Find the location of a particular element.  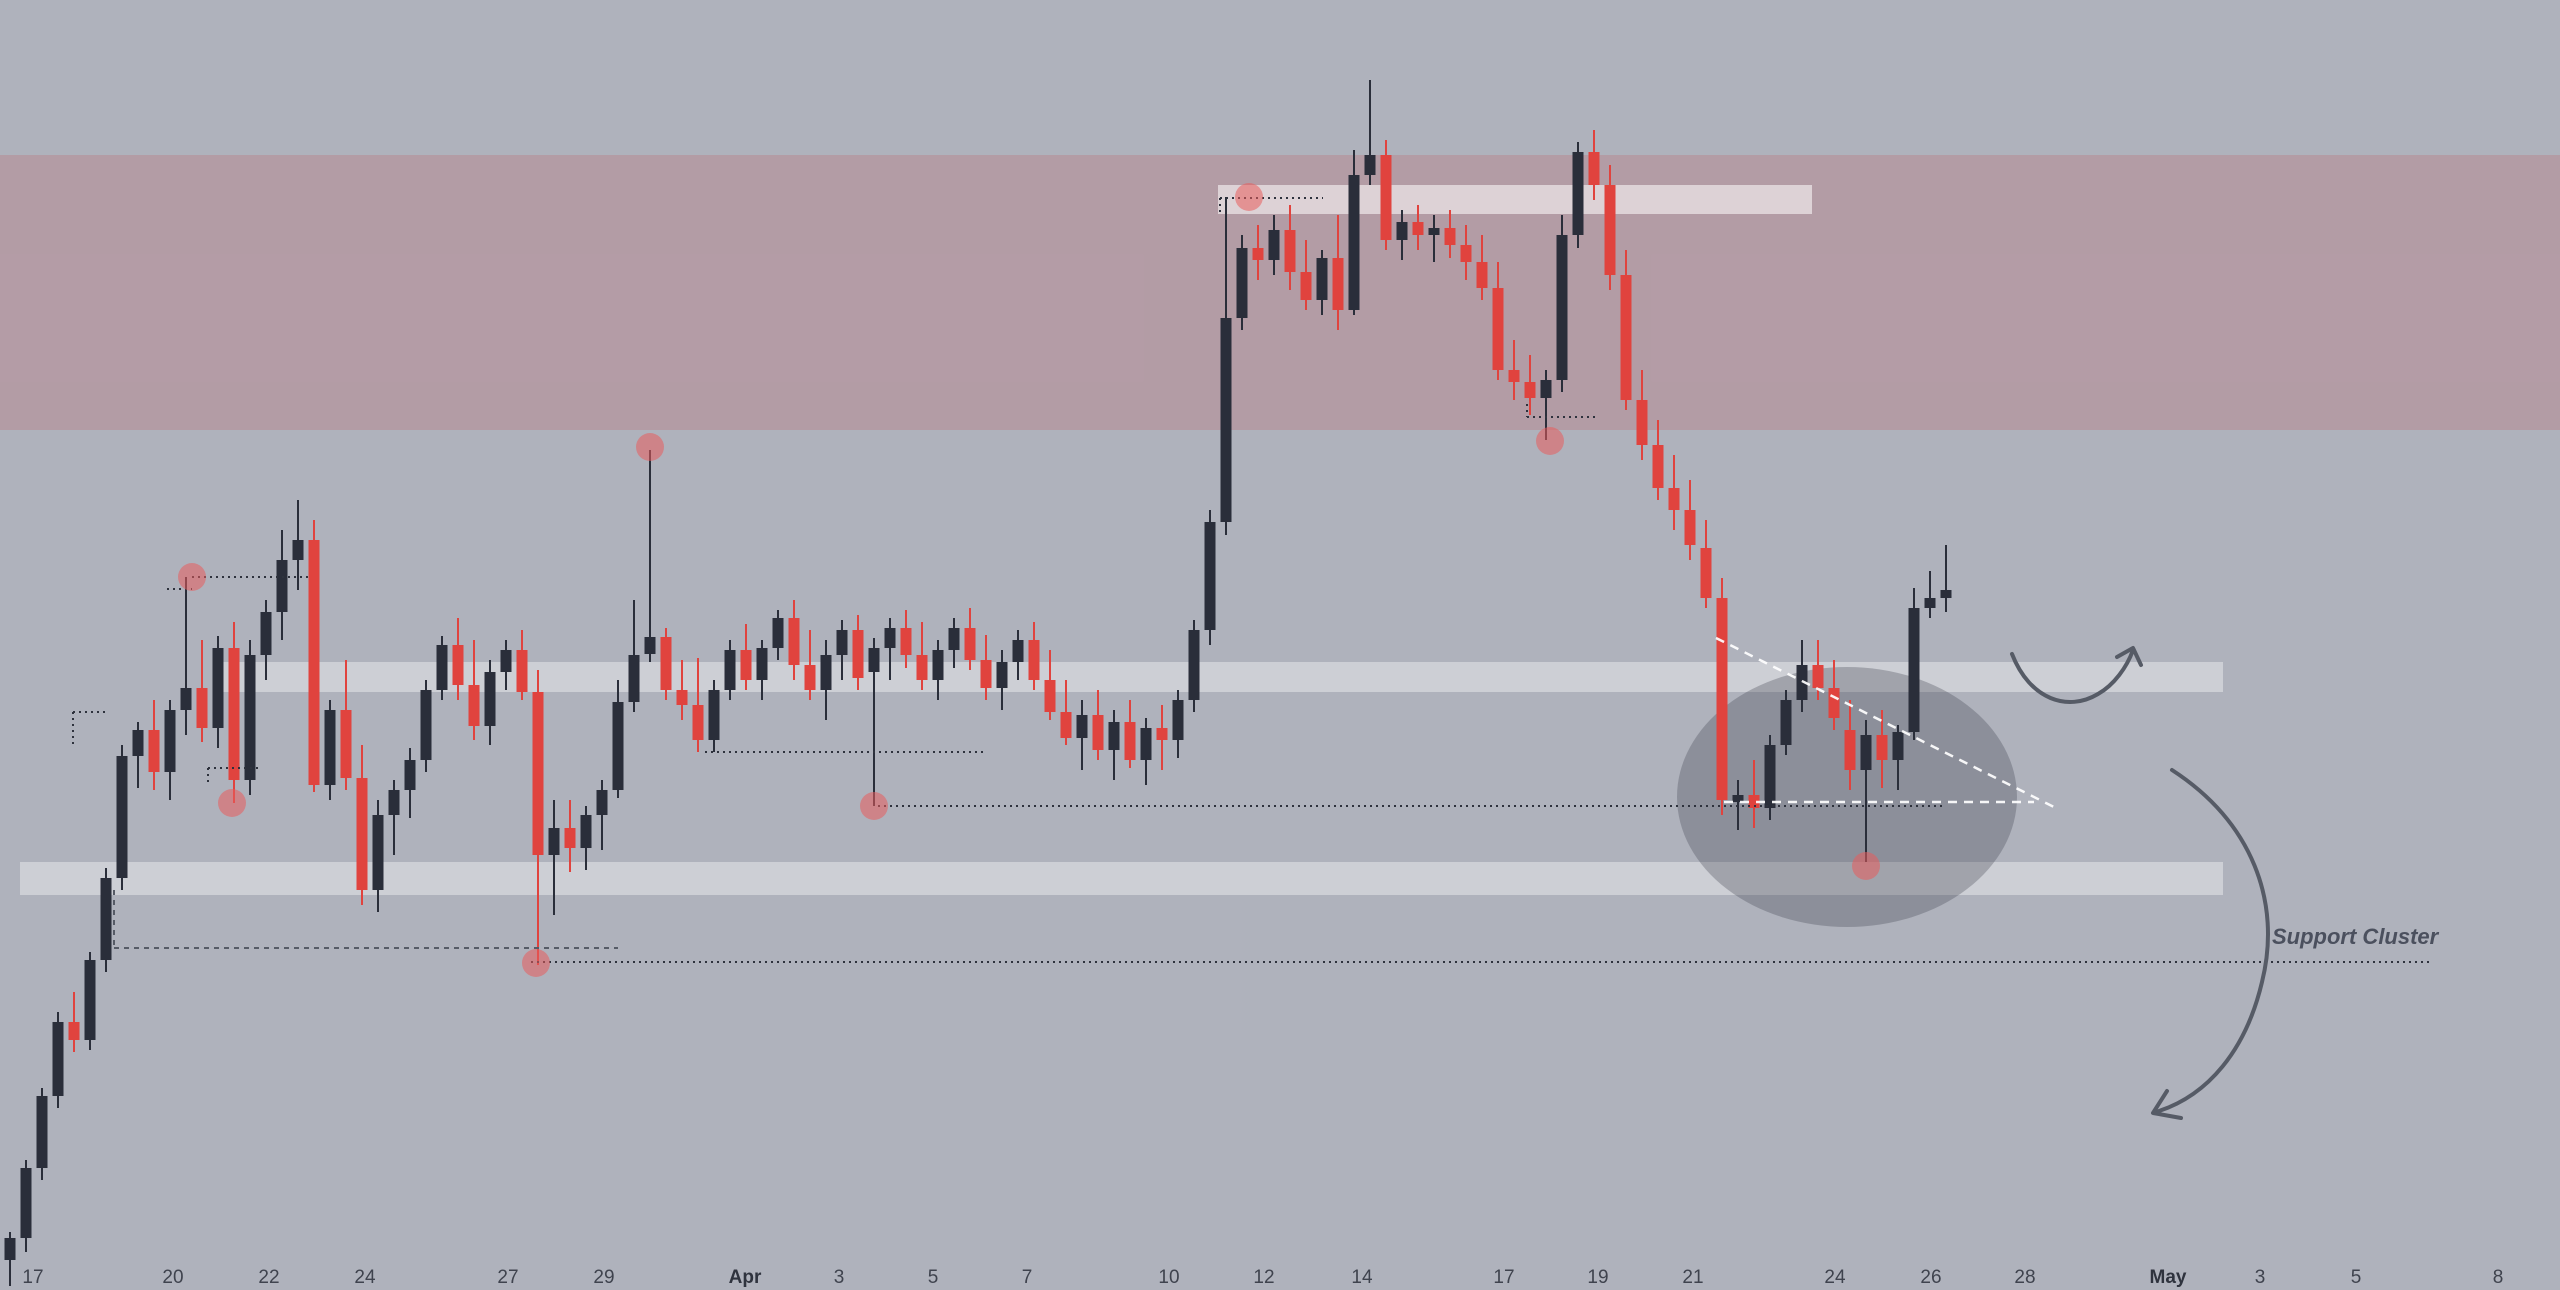

curved-arrow-up-icon is located at coordinates (2072, 676).